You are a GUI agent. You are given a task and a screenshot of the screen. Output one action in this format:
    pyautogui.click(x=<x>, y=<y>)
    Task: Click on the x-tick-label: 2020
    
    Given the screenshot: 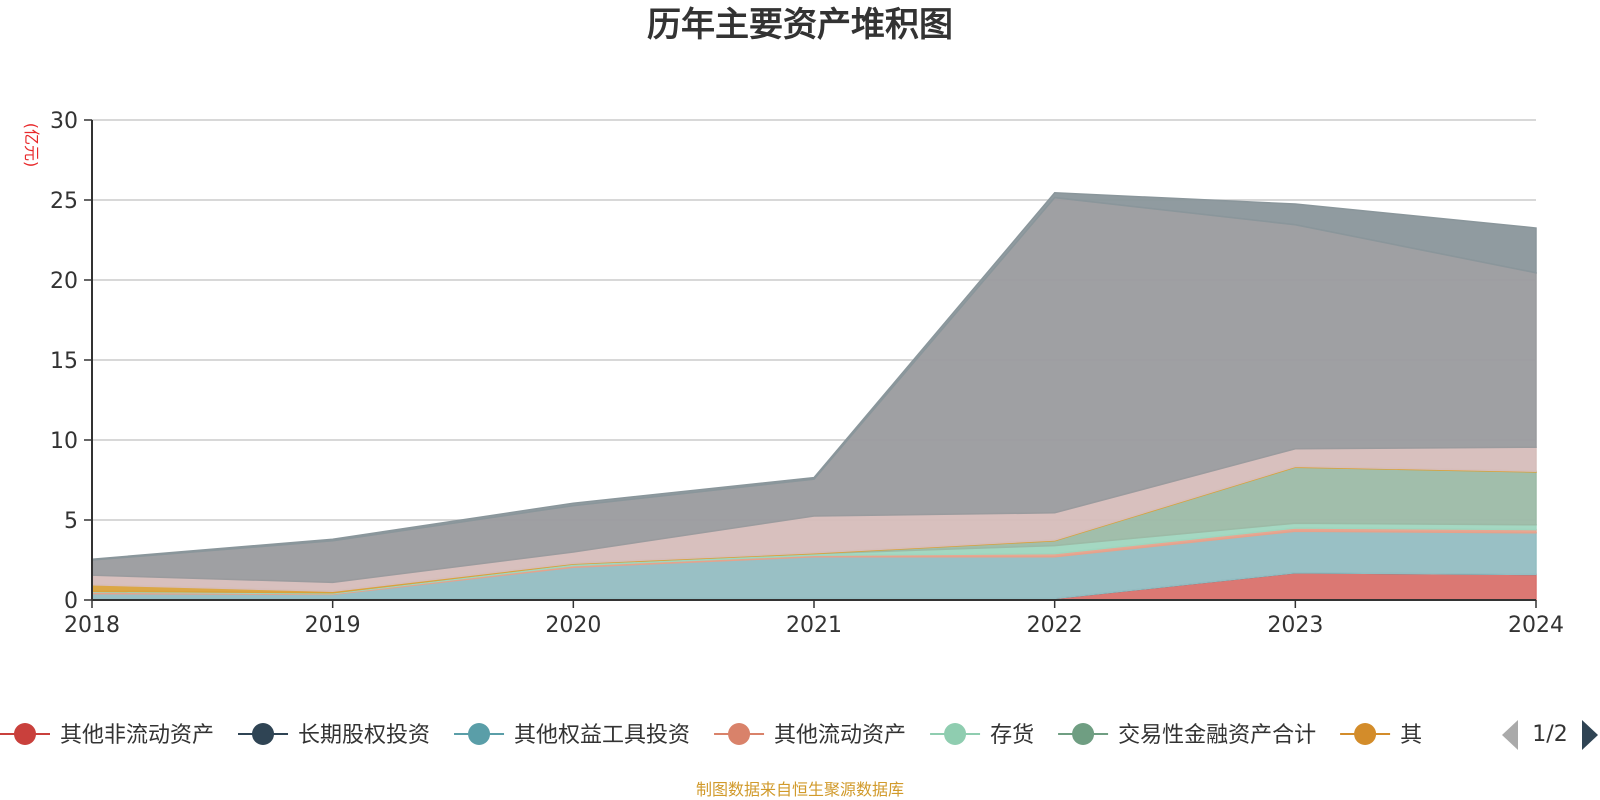 What is the action you would take?
    pyautogui.click(x=573, y=625)
    